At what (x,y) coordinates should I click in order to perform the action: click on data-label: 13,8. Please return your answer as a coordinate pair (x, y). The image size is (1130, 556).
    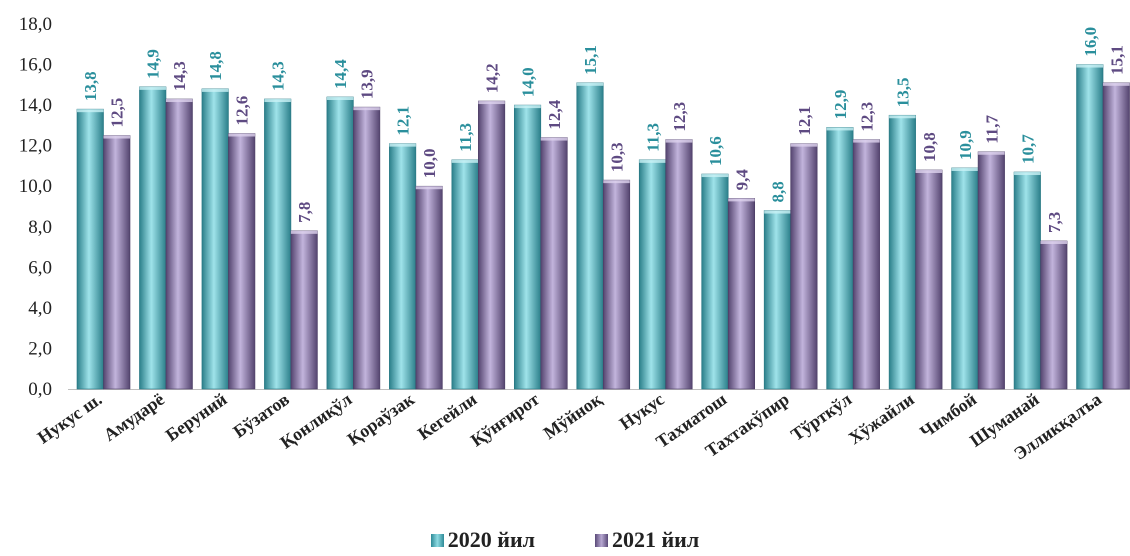
    Looking at the image, I should click on (90, 86).